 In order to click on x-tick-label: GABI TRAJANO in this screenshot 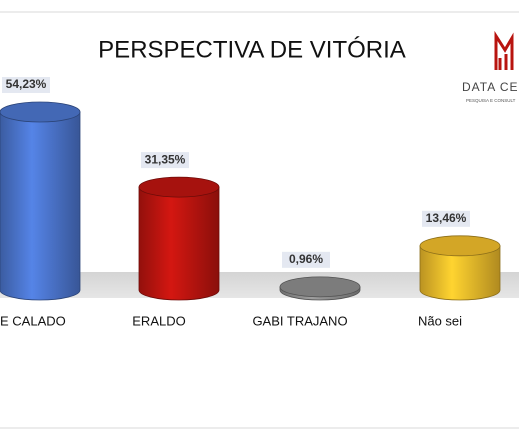, I will do `click(299, 320)`.